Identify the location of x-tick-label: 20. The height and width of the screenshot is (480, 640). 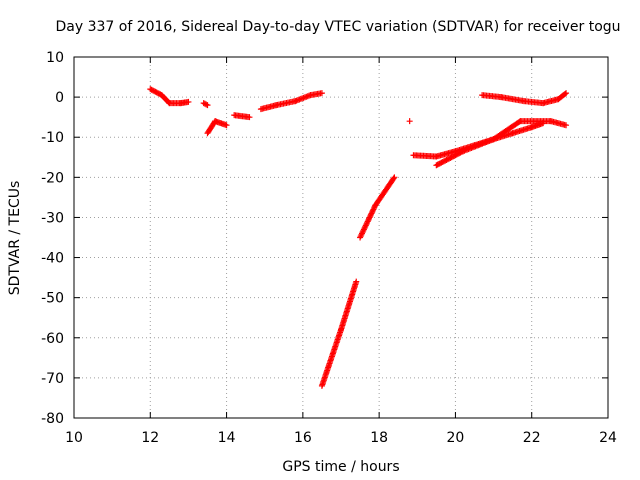
(456, 438).